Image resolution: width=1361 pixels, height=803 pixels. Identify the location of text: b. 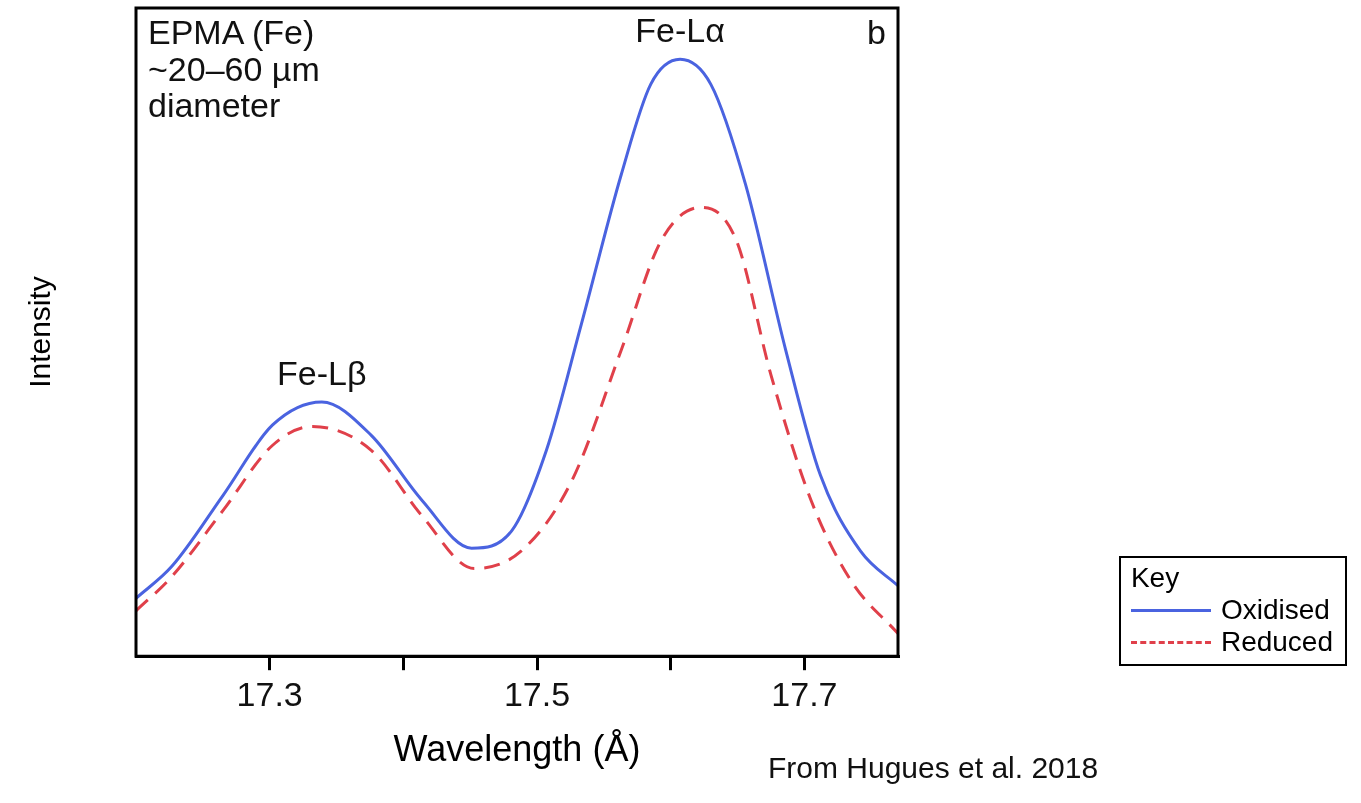
(876, 32).